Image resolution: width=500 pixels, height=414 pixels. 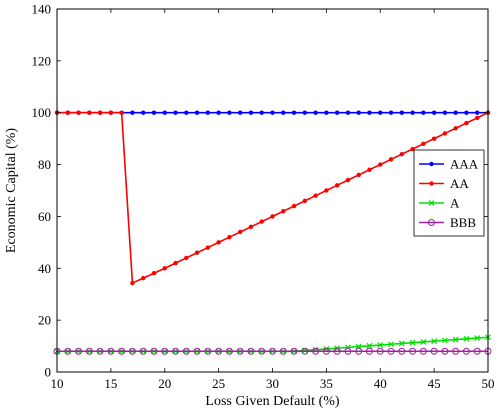 What do you see at coordinates (44, 164) in the screenshot?
I see `y-tick-label: 80` at bounding box center [44, 164].